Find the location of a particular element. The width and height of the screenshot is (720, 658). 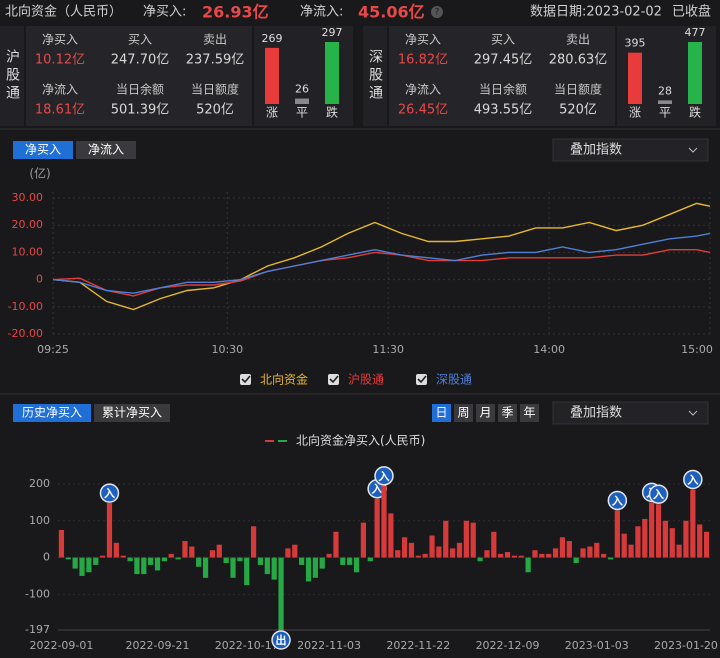

signal-label: 出 is located at coordinates (281, 640).